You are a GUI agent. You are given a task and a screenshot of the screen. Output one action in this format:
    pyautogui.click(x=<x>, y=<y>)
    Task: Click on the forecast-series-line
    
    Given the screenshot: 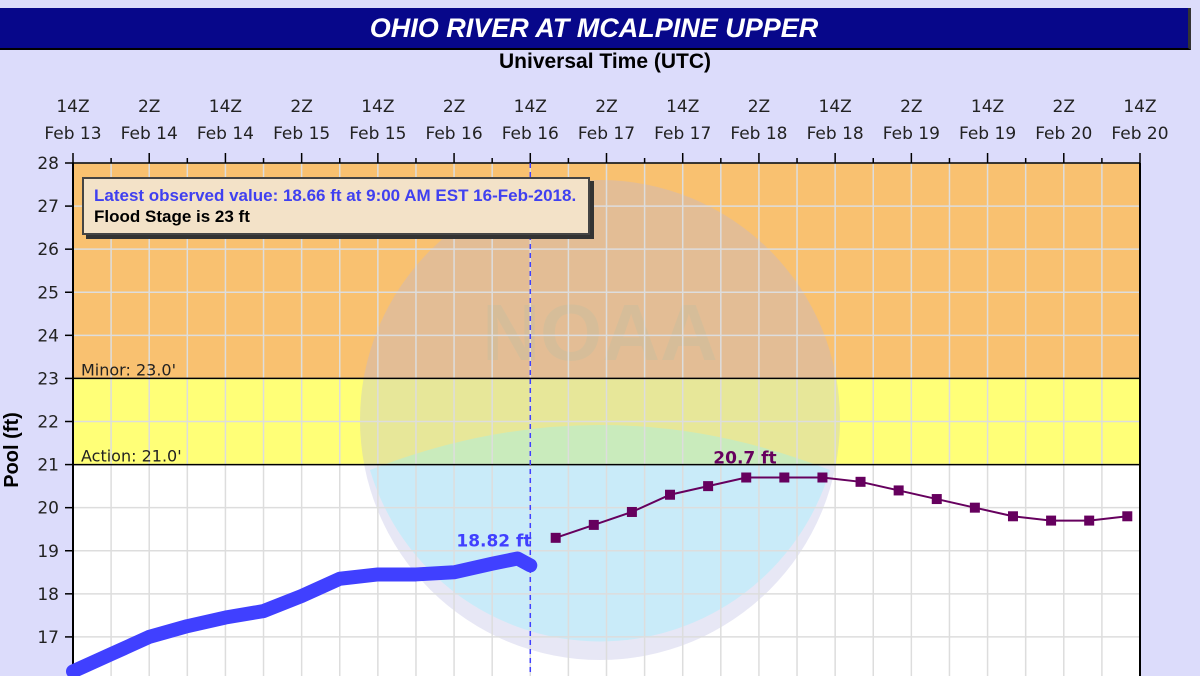 What is the action you would take?
    pyautogui.click(x=841, y=507)
    